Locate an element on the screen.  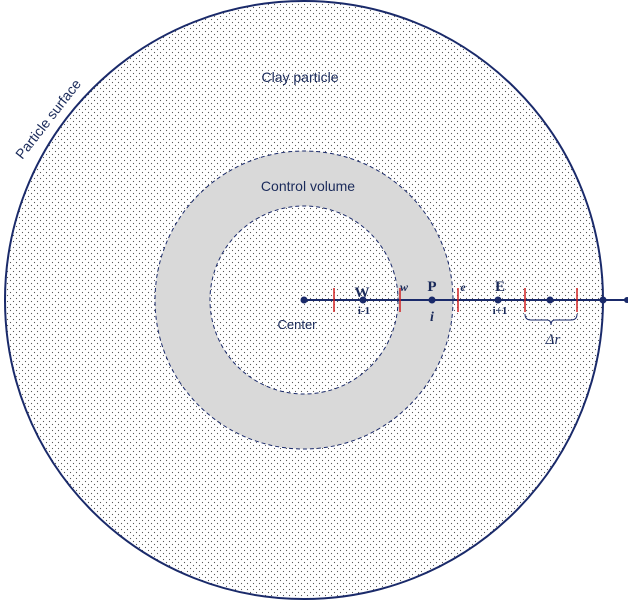
p-index: i is located at coordinates (432, 317).